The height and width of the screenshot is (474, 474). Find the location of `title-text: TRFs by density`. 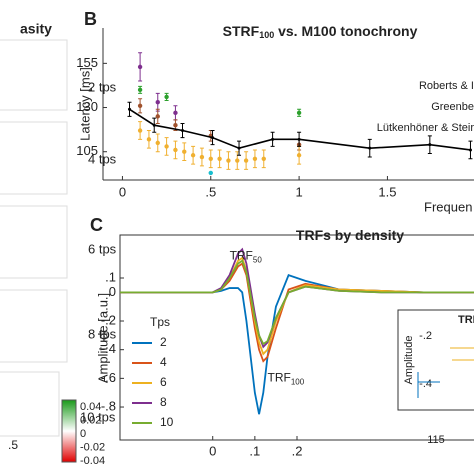

title-text: TRFs by density is located at coordinates (350, 235).